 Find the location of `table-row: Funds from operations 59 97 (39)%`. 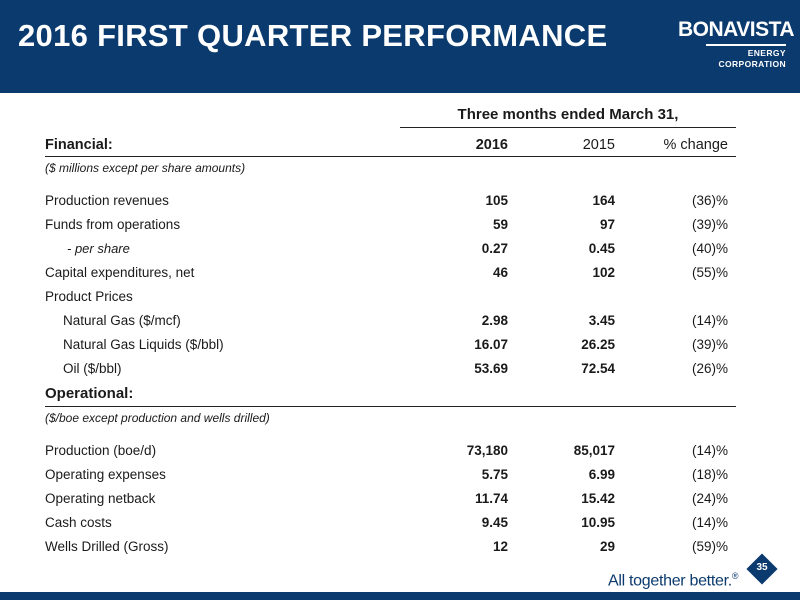

table-row: Funds from operations 59 97 (39)% is located at coordinates (390, 225).